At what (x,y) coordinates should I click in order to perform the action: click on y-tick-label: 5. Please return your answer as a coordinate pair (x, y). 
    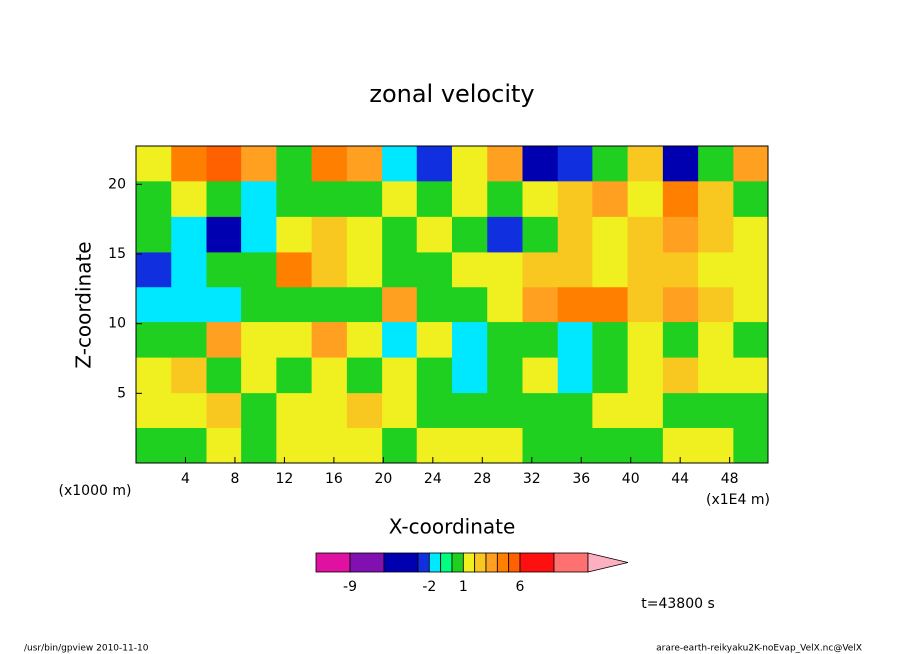
    Looking at the image, I should click on (121, 393).